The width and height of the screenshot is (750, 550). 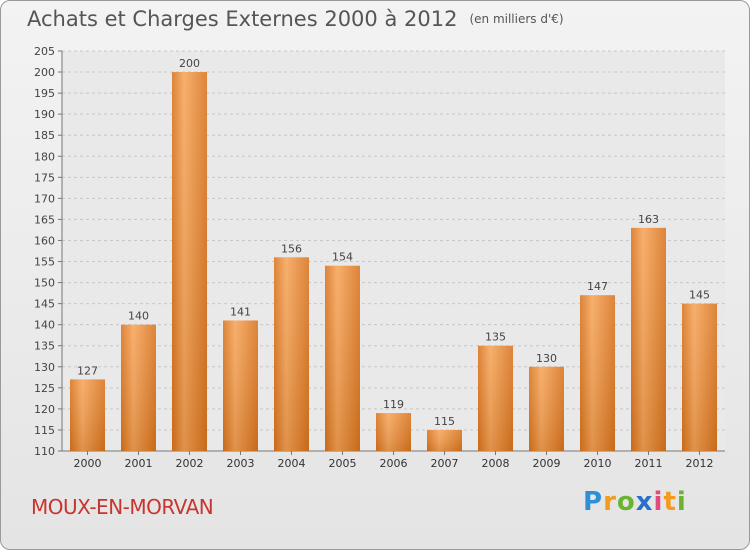 What do you see at coordinates (343, 463) in the screenshot?
I see `x-tick-label: 2005` at bounding box center [343, 463].